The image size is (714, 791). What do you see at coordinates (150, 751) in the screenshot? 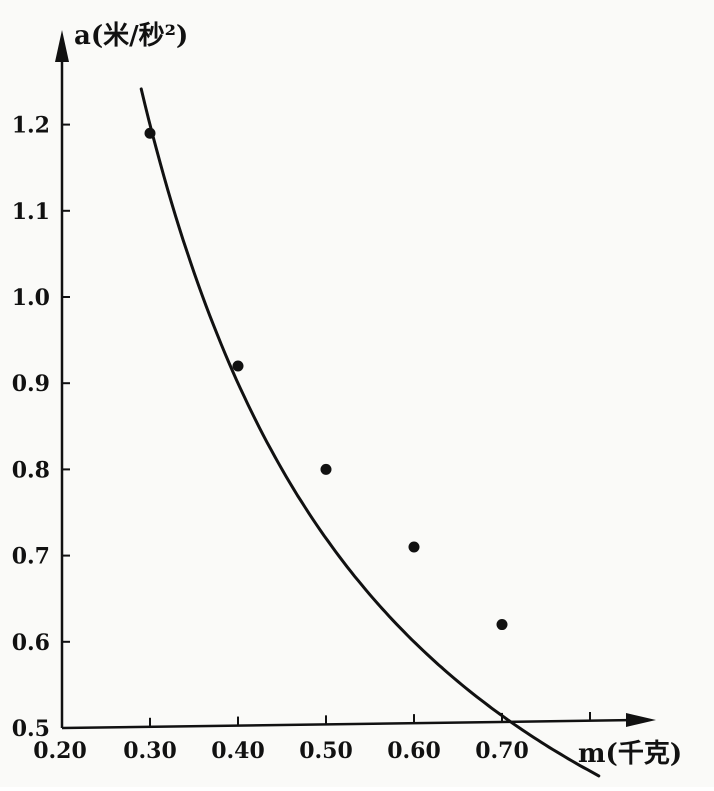
I see `x-tick-label: 0.30` at bounding box center [150, 751].